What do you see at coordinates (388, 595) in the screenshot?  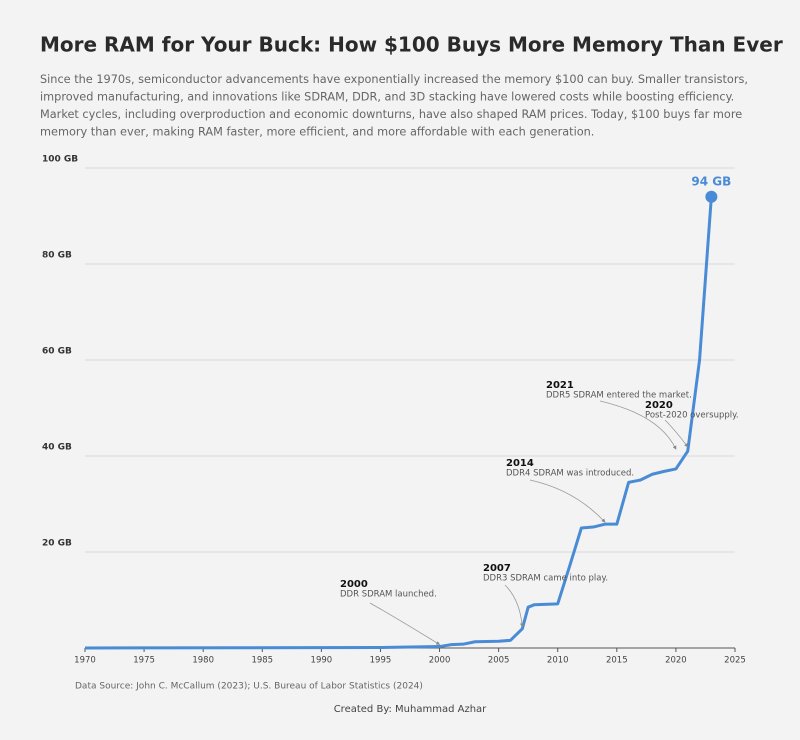 I see `annotation-text: DDR SDRAM launched.` at bounding box center [388, 595].